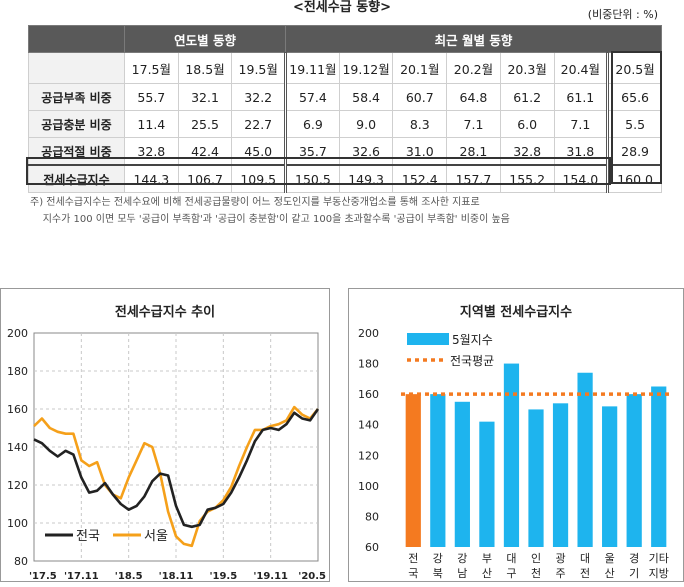  What do you see at coordinates (81, 576) in the screenshot?
I see `x-tick-label: '17.11` at bounding box center [81, 576].